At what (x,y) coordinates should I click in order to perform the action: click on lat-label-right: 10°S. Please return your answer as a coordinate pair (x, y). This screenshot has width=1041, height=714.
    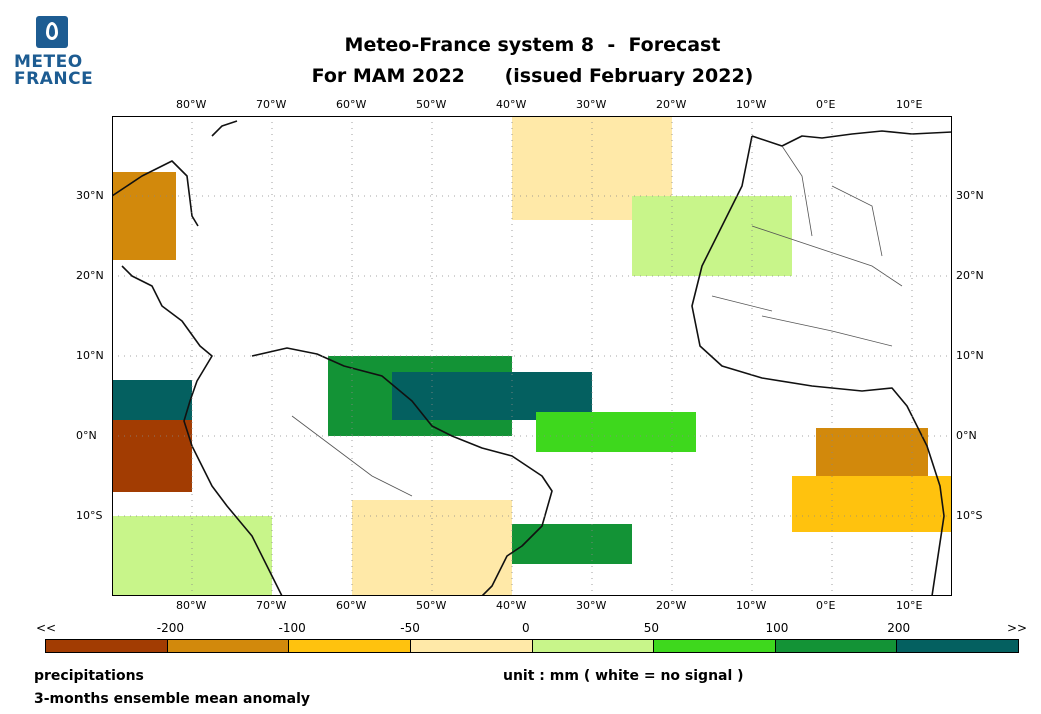
    Looking at the image, I should click on (969, 515).